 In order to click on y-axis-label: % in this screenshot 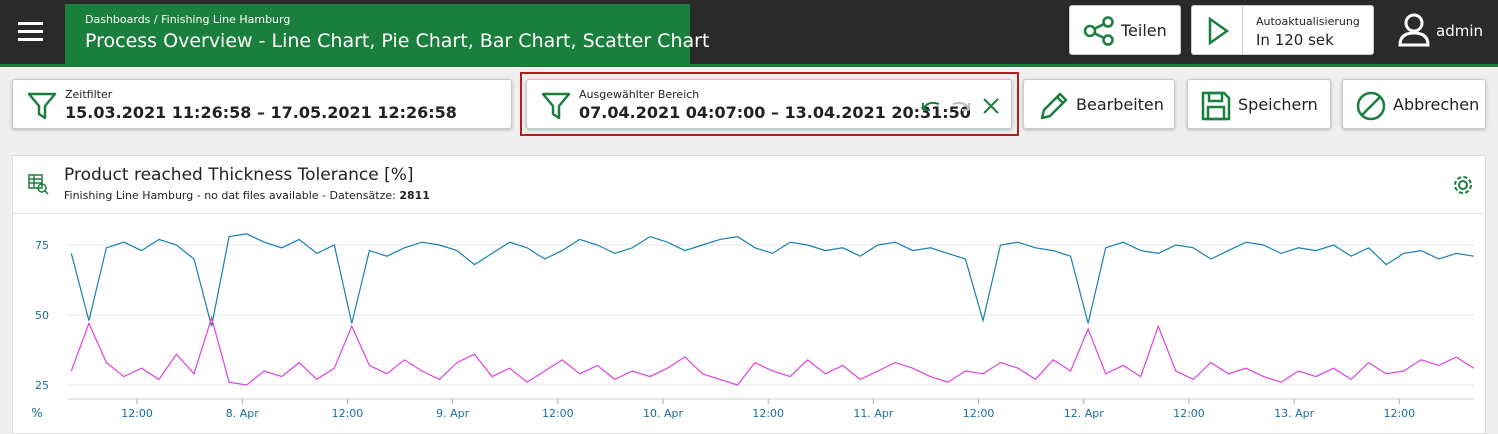, I will do `click(36, 413)`.